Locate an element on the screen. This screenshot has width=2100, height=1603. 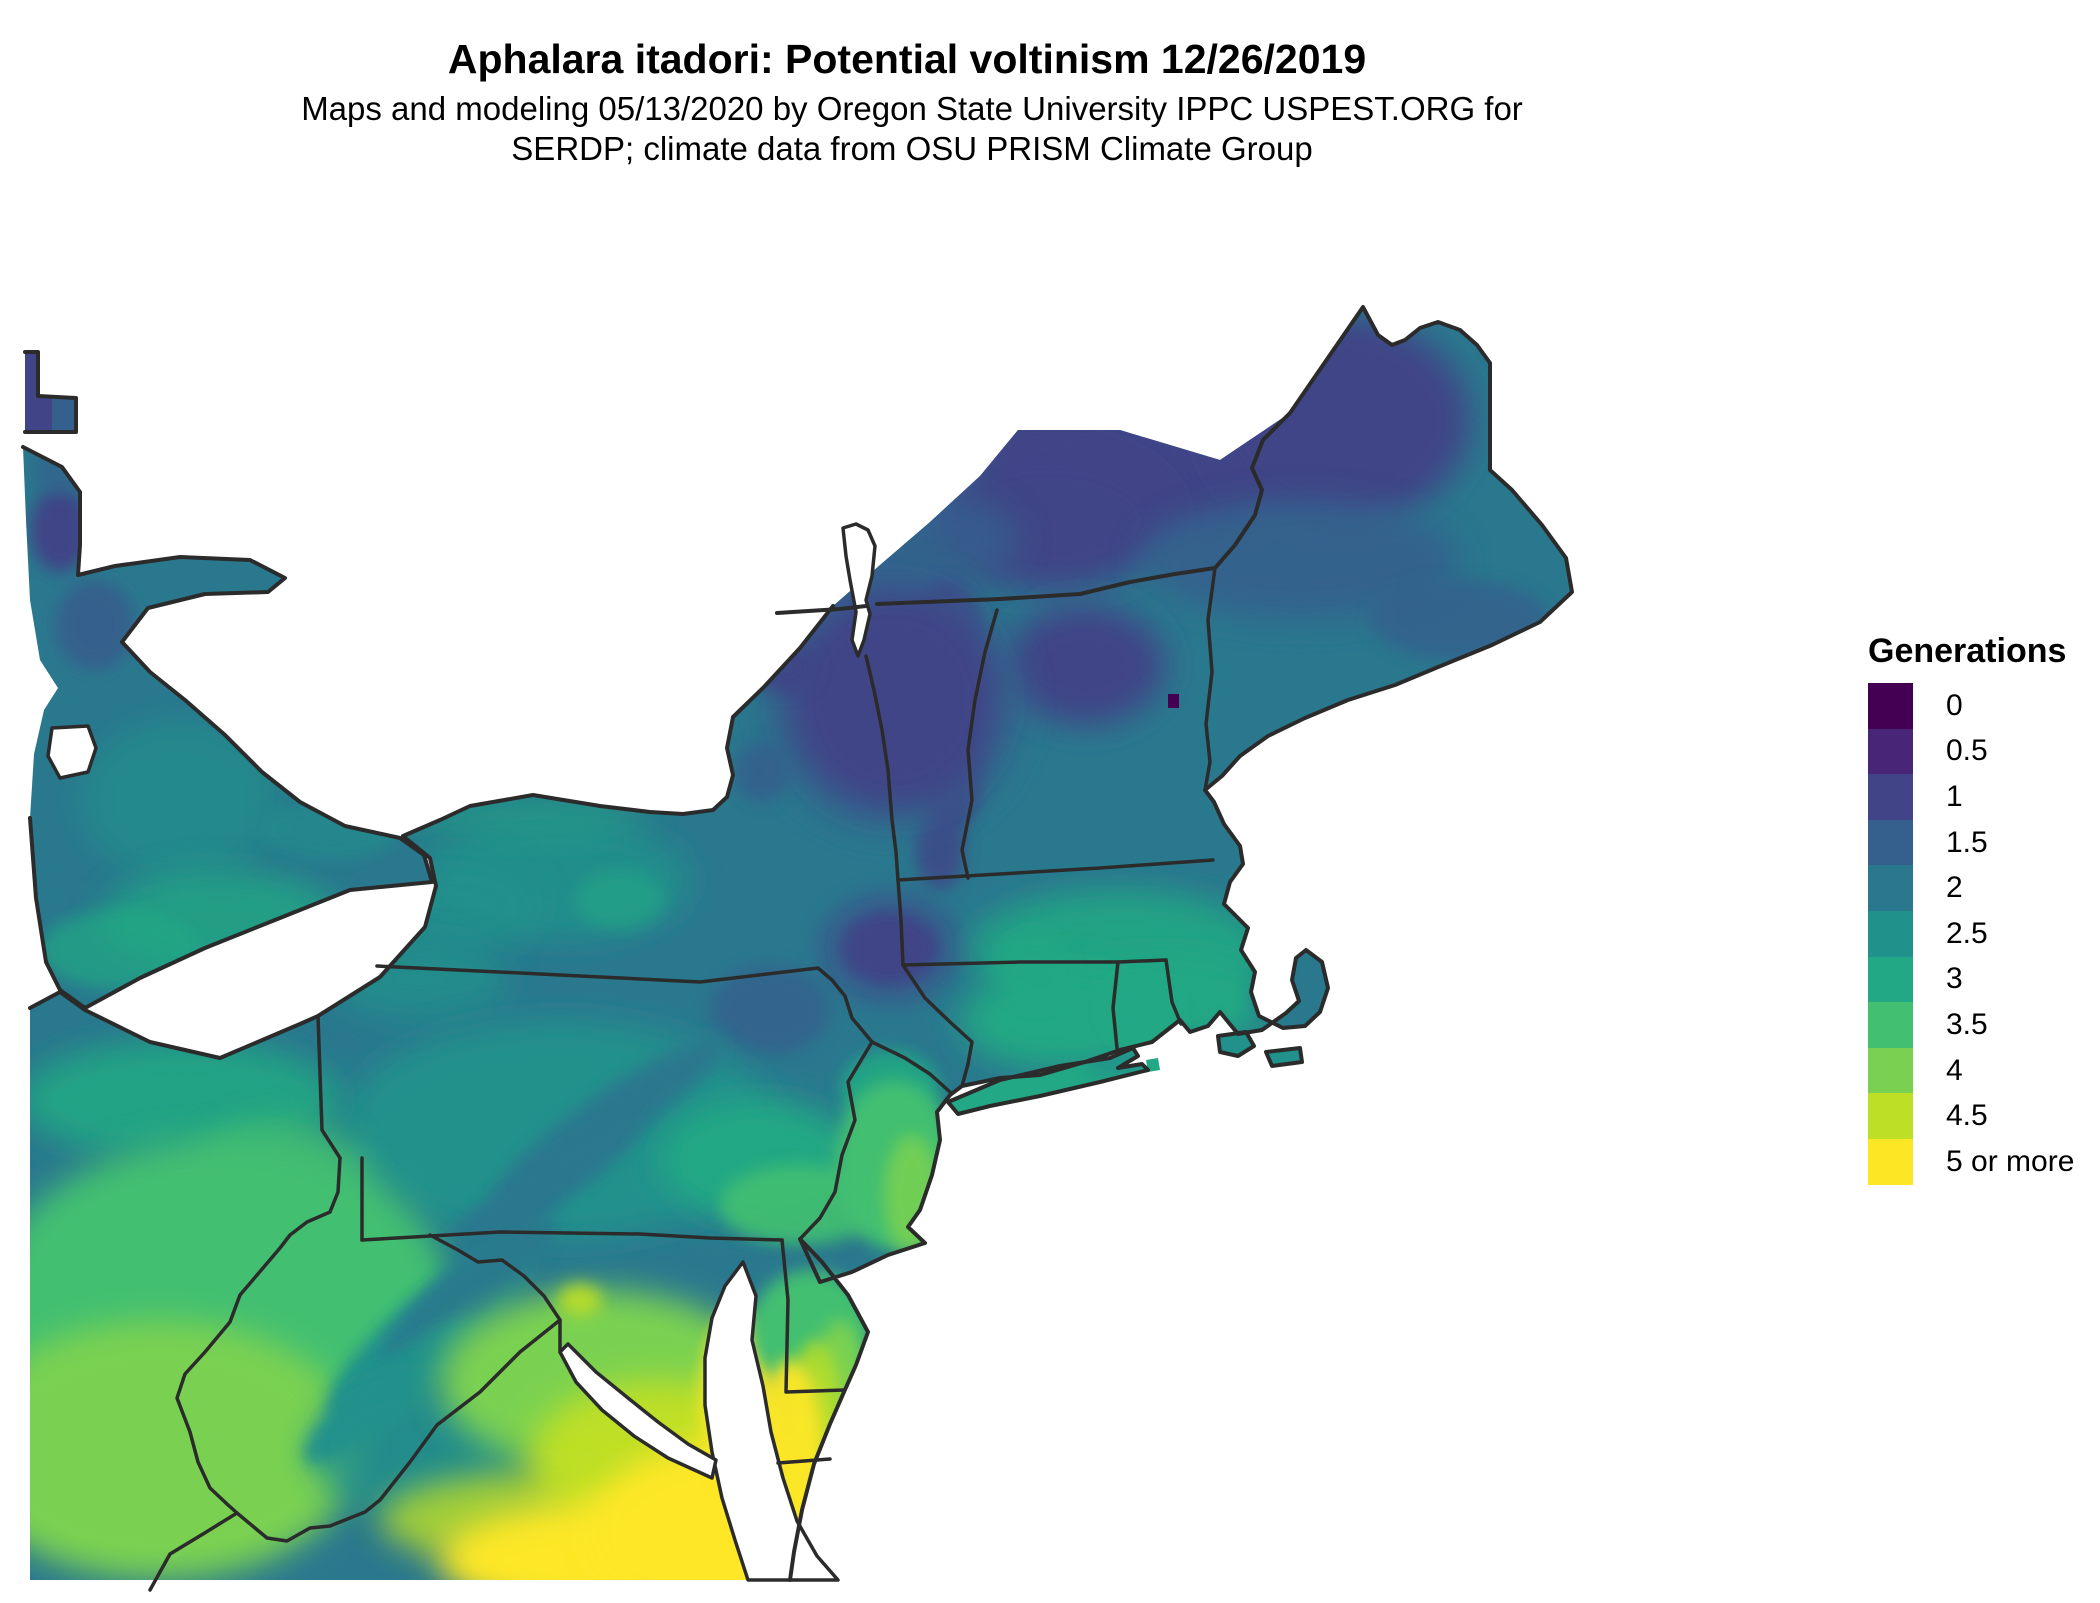
border-delaware is located at coordinates (813, 1316).